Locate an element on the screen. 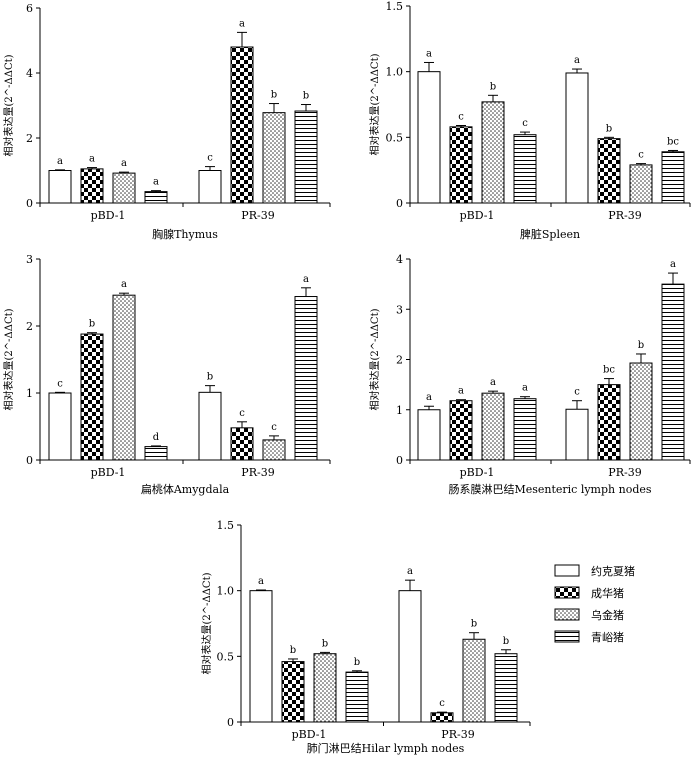 The image size is (700, 759). y-tick-label: 1.5 is located at coordinates (395, 6).